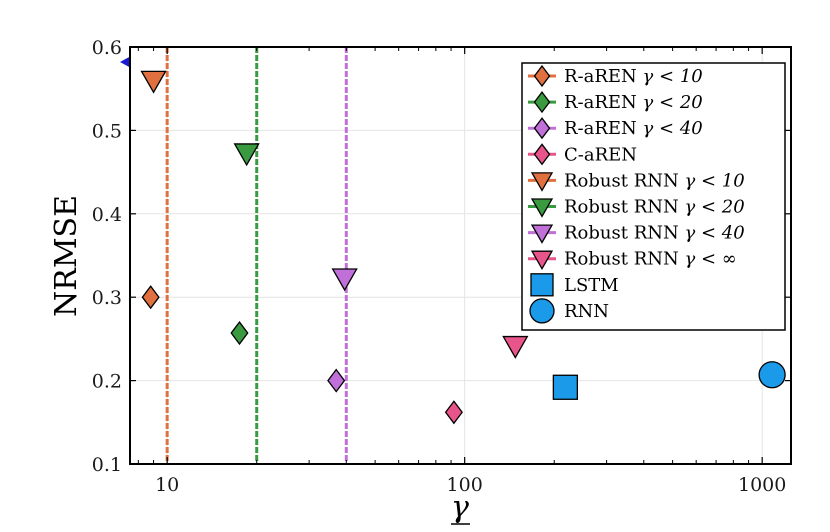 This screenshot has height=532, width=830. Describe the element at coordinates (107, 48) in the screenshot. I see `y-tick-label: 0.6` at that location.